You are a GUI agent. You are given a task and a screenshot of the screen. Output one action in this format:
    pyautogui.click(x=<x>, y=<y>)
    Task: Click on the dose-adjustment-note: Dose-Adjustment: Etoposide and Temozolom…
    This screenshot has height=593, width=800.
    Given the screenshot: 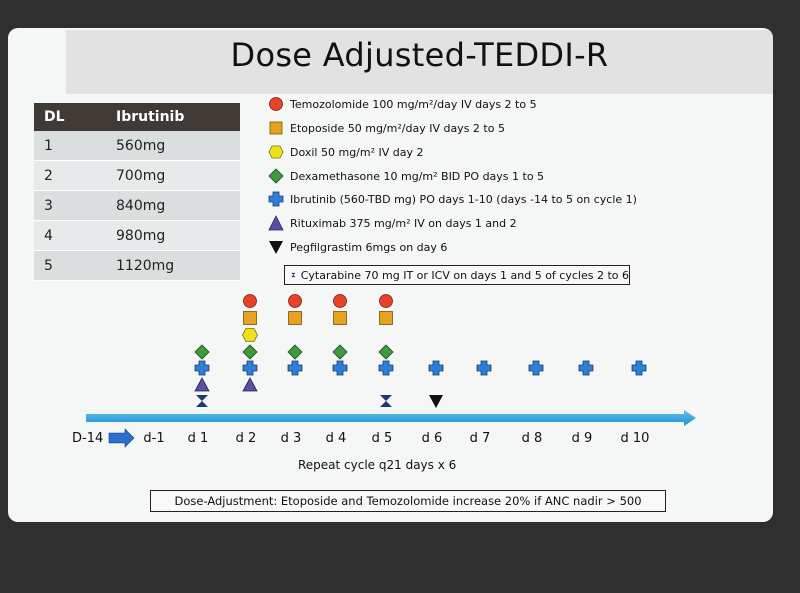 What is the action you would take?
    pyautogui.click(x=408, y=501)
    